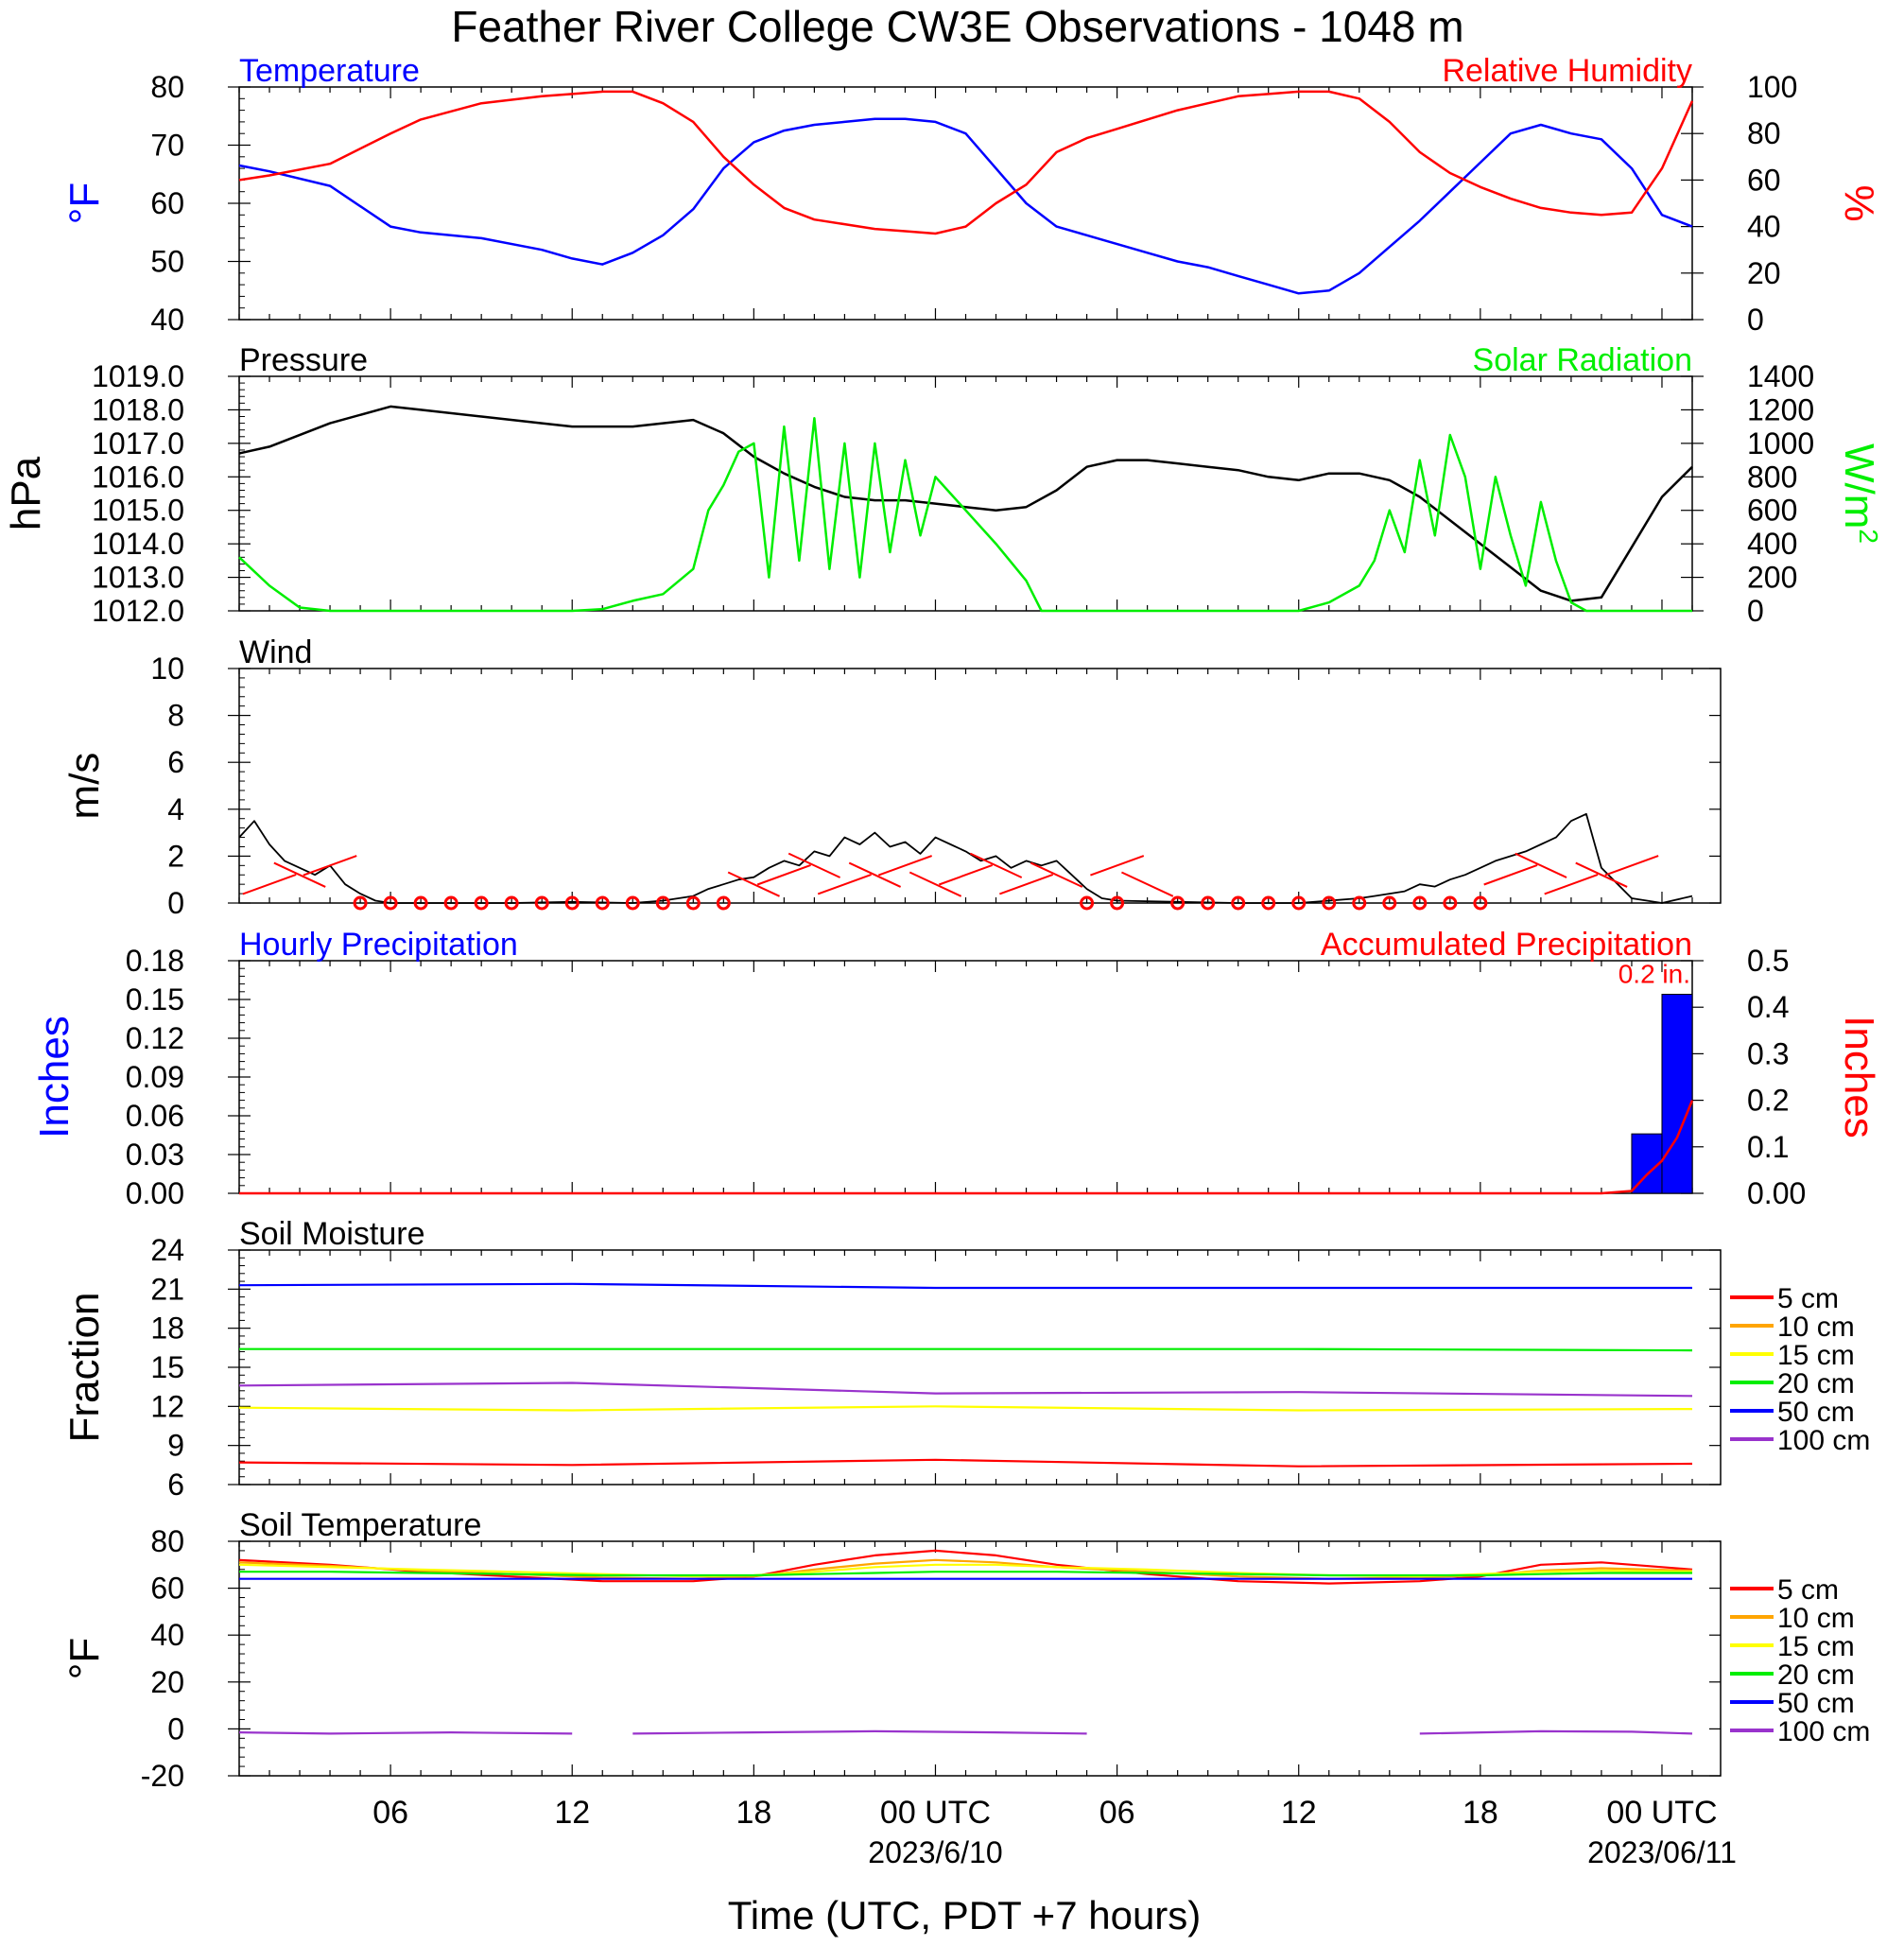 Image resolution: width=1904 pixels, height=1946 pixels. I want to click on series-line-pressure, so click(966, 504).